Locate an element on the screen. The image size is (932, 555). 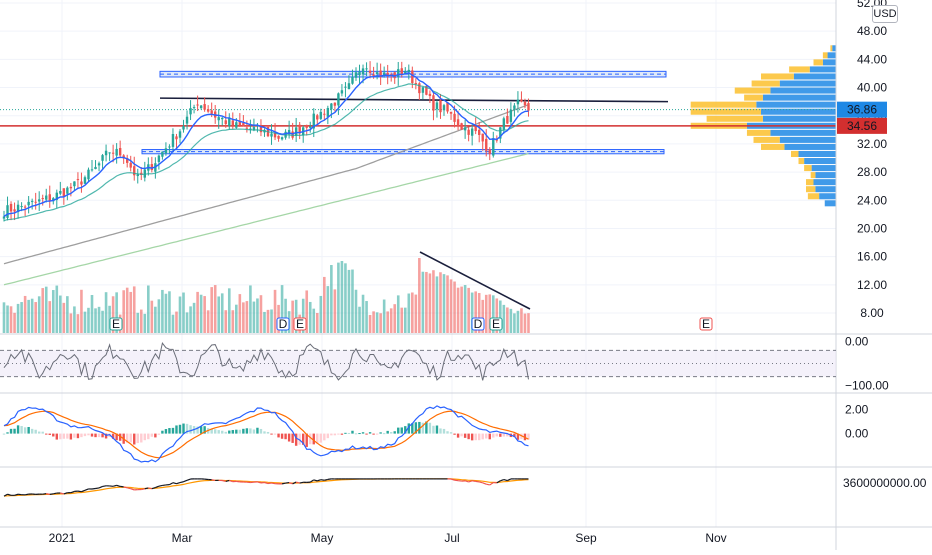
currency-label: USD is located at coordinates (885, 14).